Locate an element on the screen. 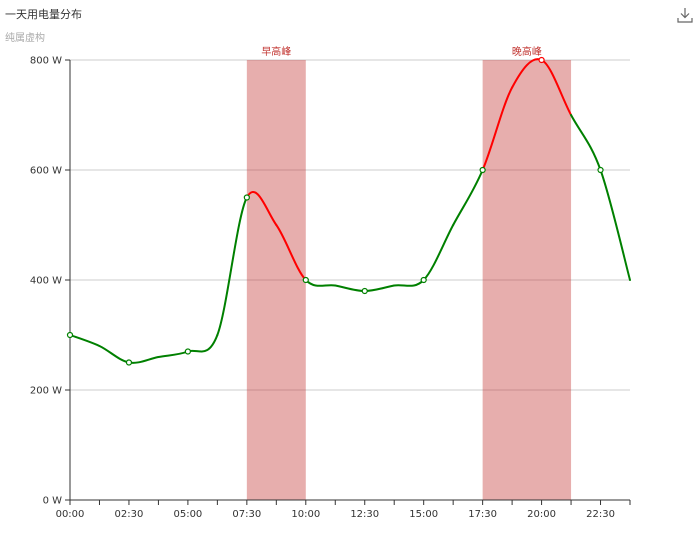  x-tick-label: 02:30 is located at coordinates (129, 514).